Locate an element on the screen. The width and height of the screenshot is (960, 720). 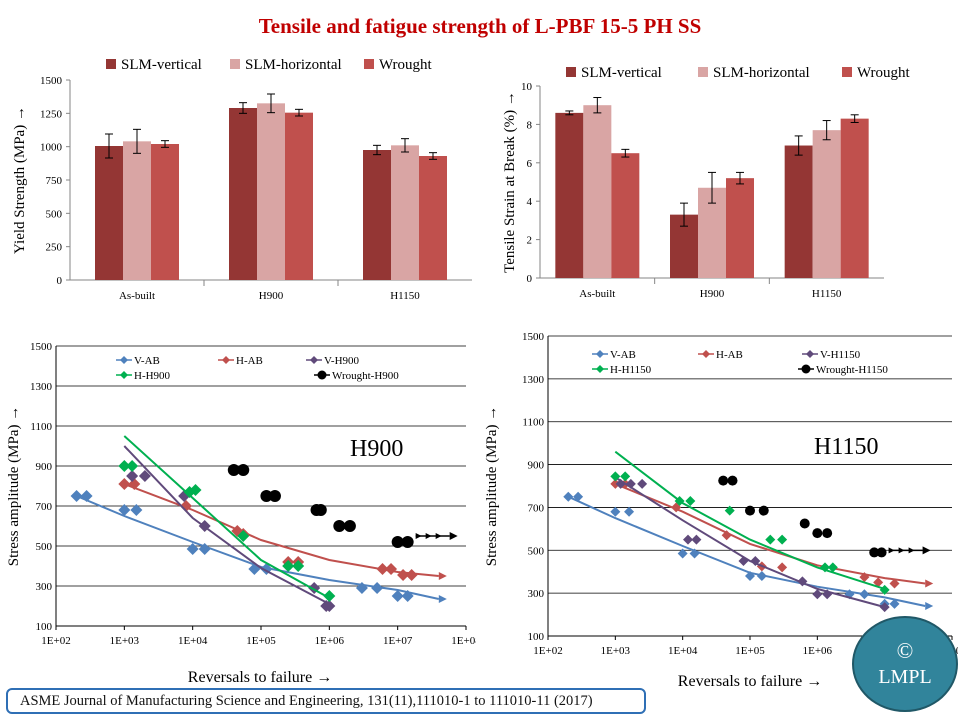
fit-line-v-h1150 is located at coordinates (749, 542).